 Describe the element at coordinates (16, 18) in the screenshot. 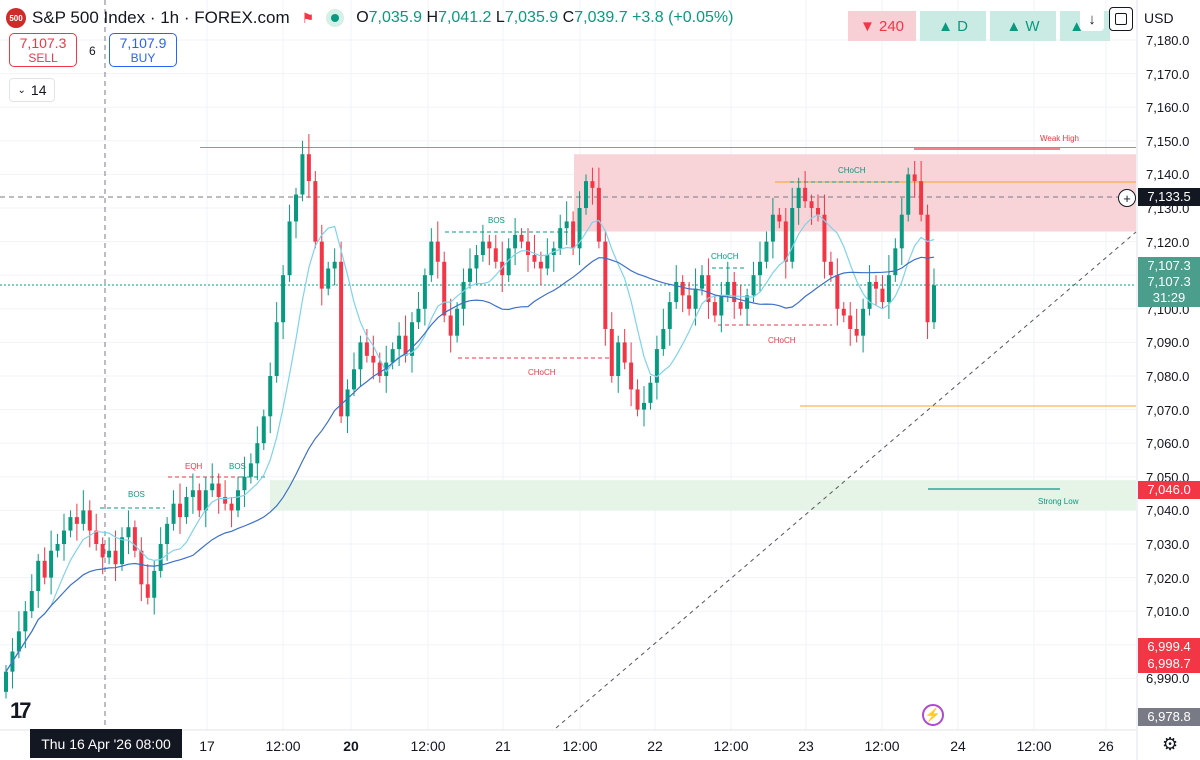

I see `spx-logo-icon: 500` at that location.